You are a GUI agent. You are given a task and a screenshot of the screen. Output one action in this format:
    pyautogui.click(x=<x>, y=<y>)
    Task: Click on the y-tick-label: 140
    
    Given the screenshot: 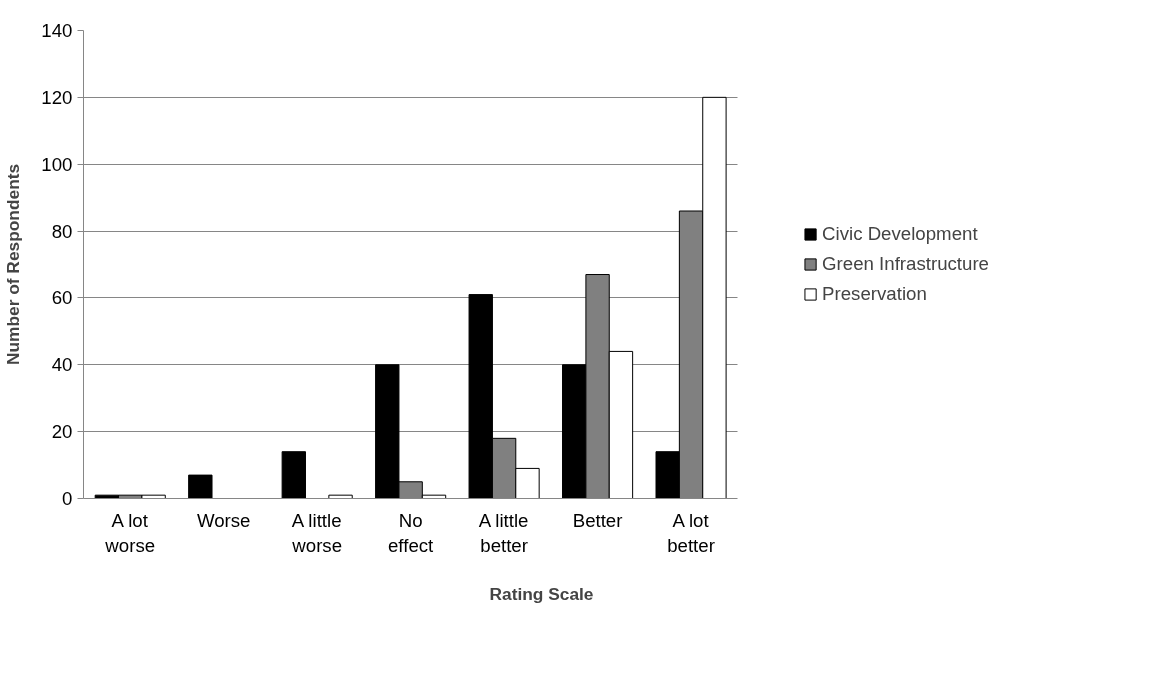 What is the action you would take?
    pyautogui.click(x=57, y=30)
    